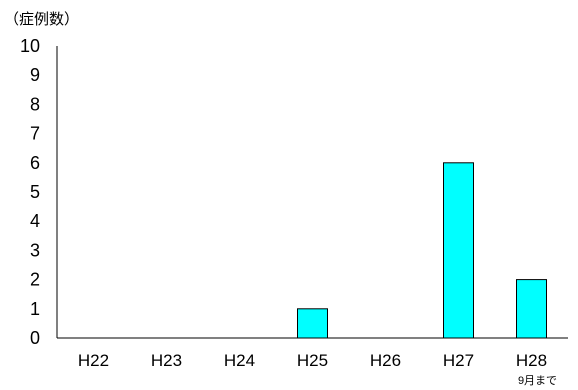 The image size is (578, 390). I want to click on x-tick-label-H27: H27, so click(458, 360).